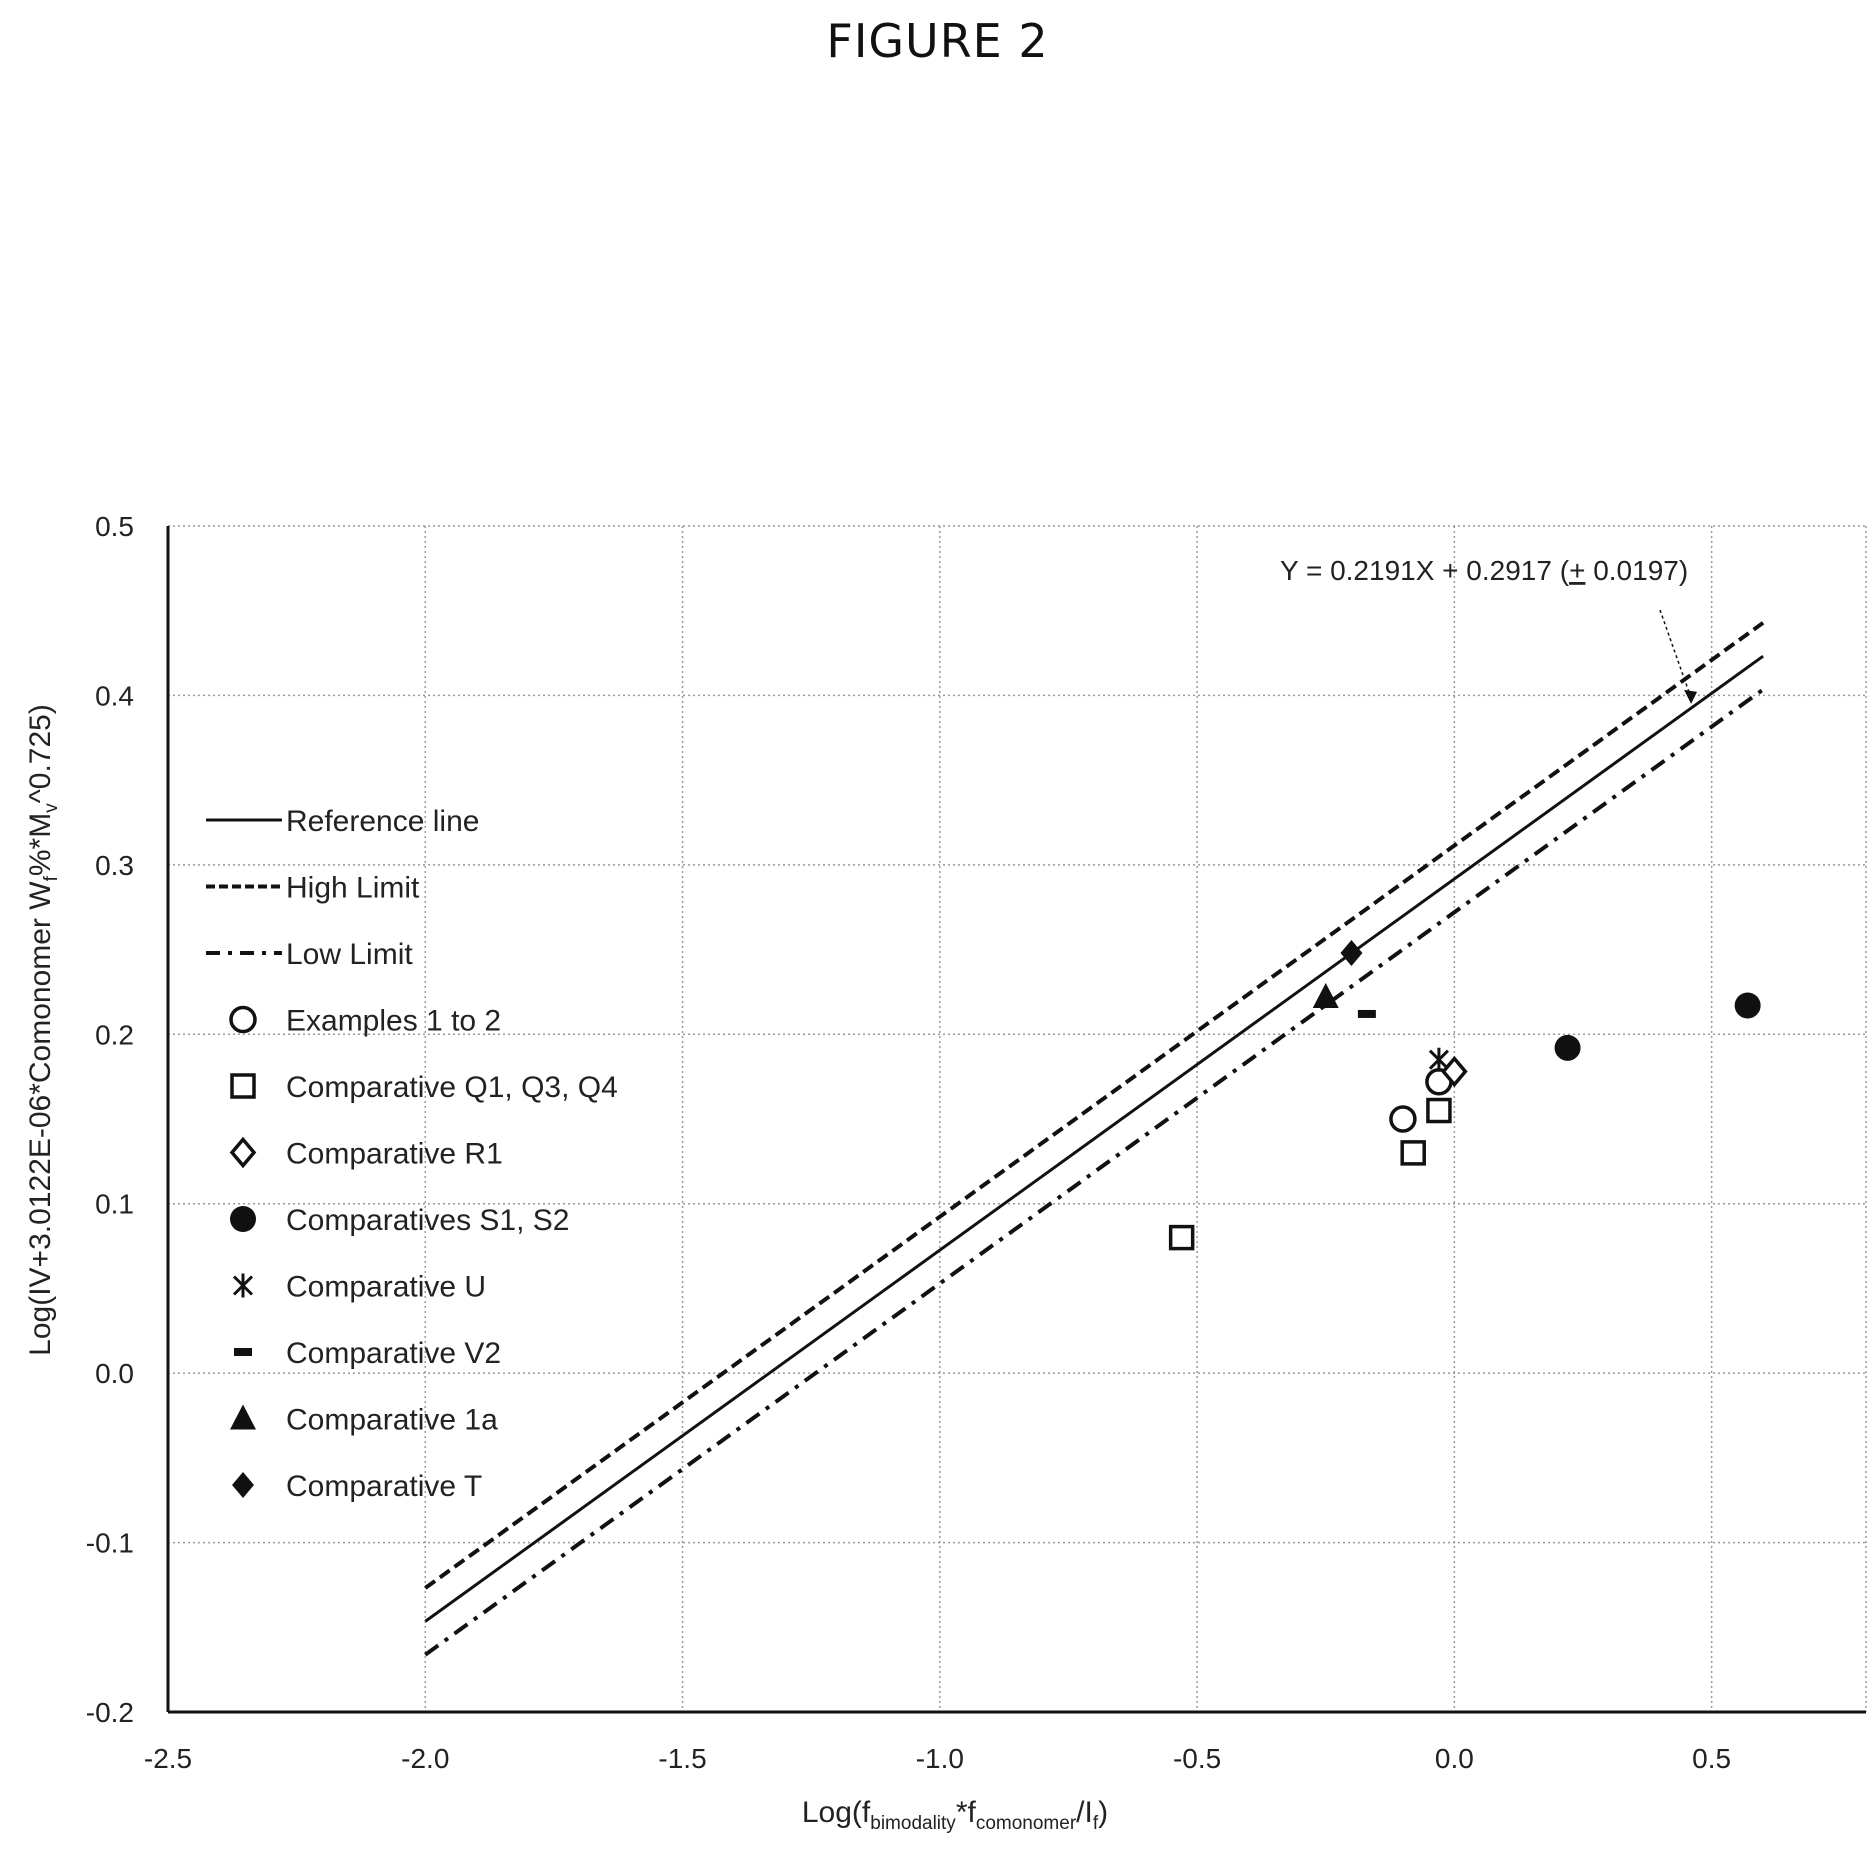  I want to click on y-tick-label: 0.3, so click(114, 865).